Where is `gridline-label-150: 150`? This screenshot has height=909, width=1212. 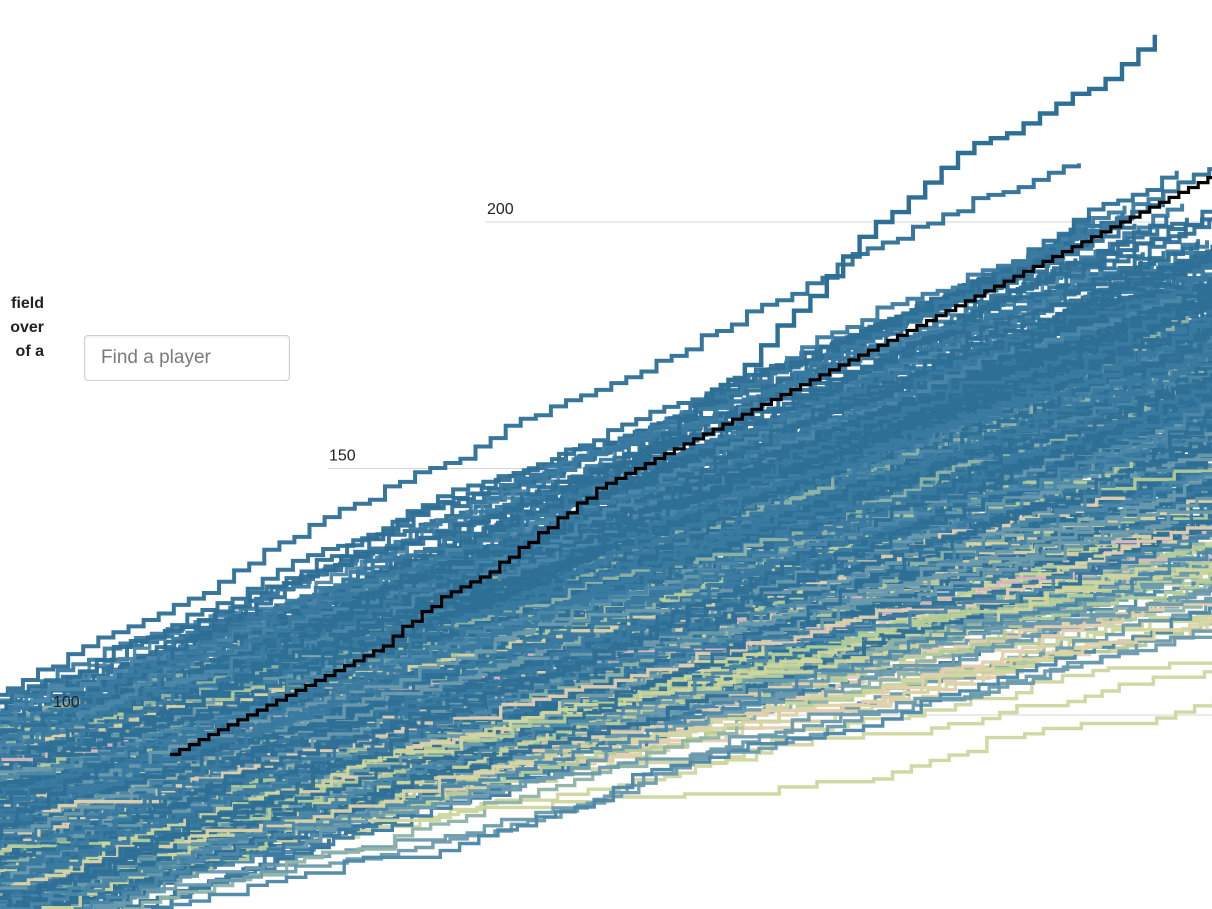
gridline-label-150: 150 is located at coordinates (342, 456).